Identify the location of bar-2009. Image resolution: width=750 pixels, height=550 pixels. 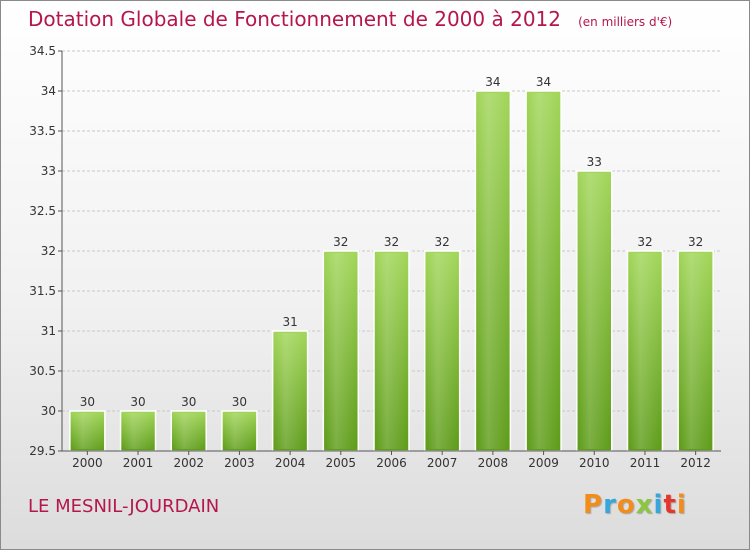
(543, 271).